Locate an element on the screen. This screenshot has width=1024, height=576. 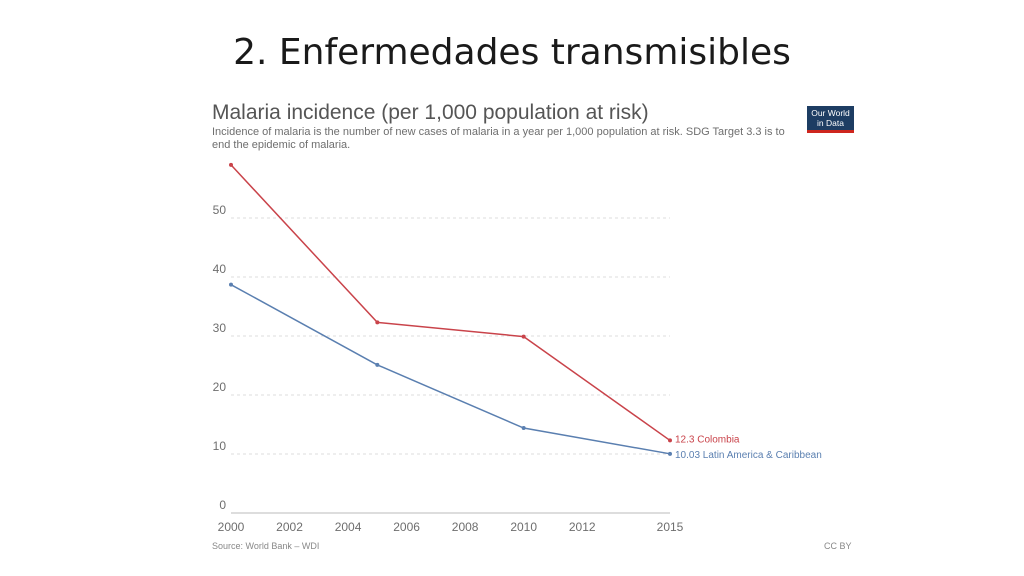
logo-line-1: Our World is located at coordinates (830, 113).